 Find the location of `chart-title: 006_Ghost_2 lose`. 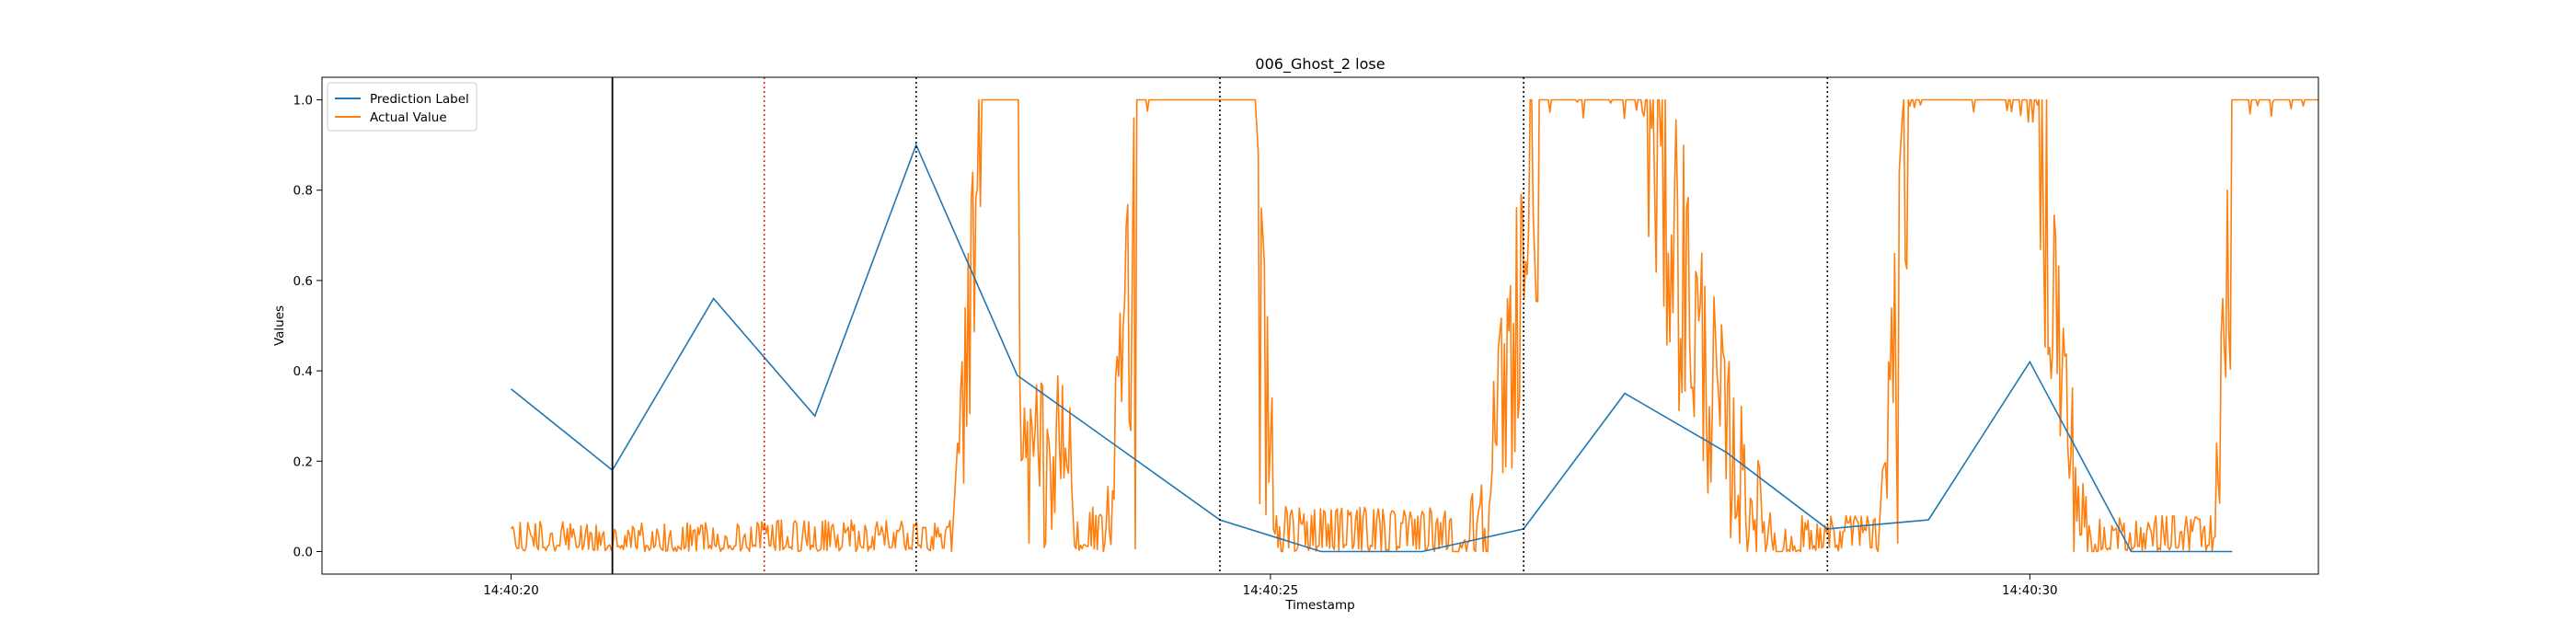

chart-title: 006_Ghost_2 lose is located at coordinates (1320, 64).